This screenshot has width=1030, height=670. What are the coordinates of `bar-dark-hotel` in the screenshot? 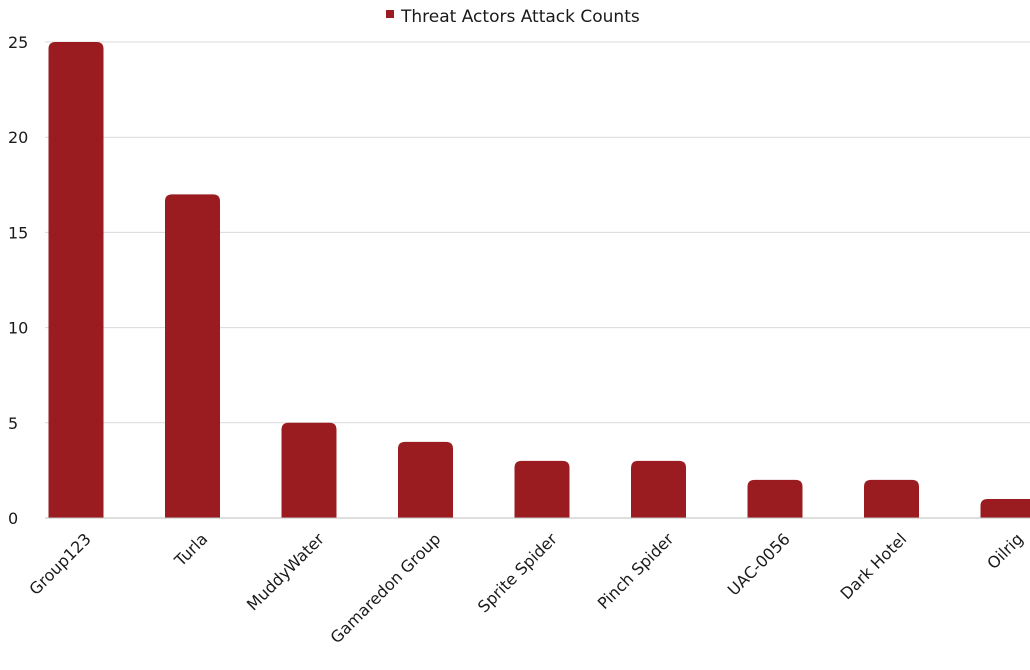 It's located at (891, 498).